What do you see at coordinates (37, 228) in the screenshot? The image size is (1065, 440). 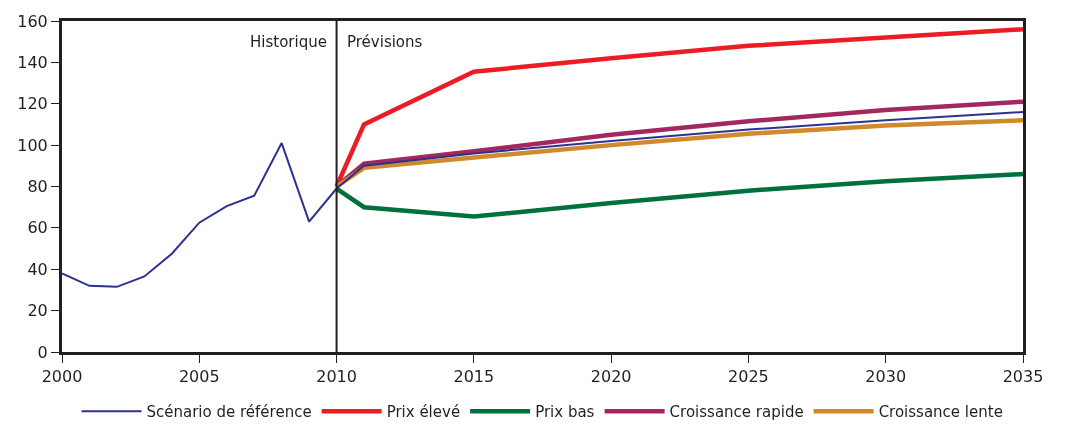 I see `y-tick-label: 60` at bounding box center [37, 228].